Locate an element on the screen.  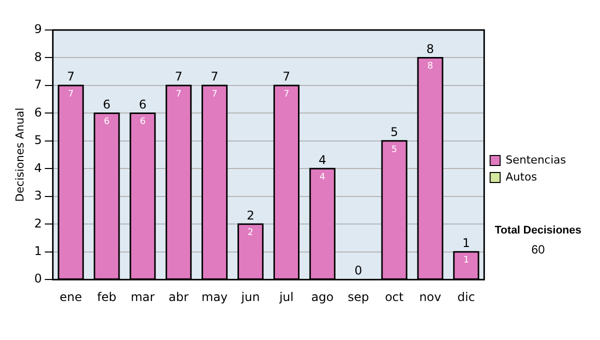
data-label: 4 is located at coordinates (323, 177).